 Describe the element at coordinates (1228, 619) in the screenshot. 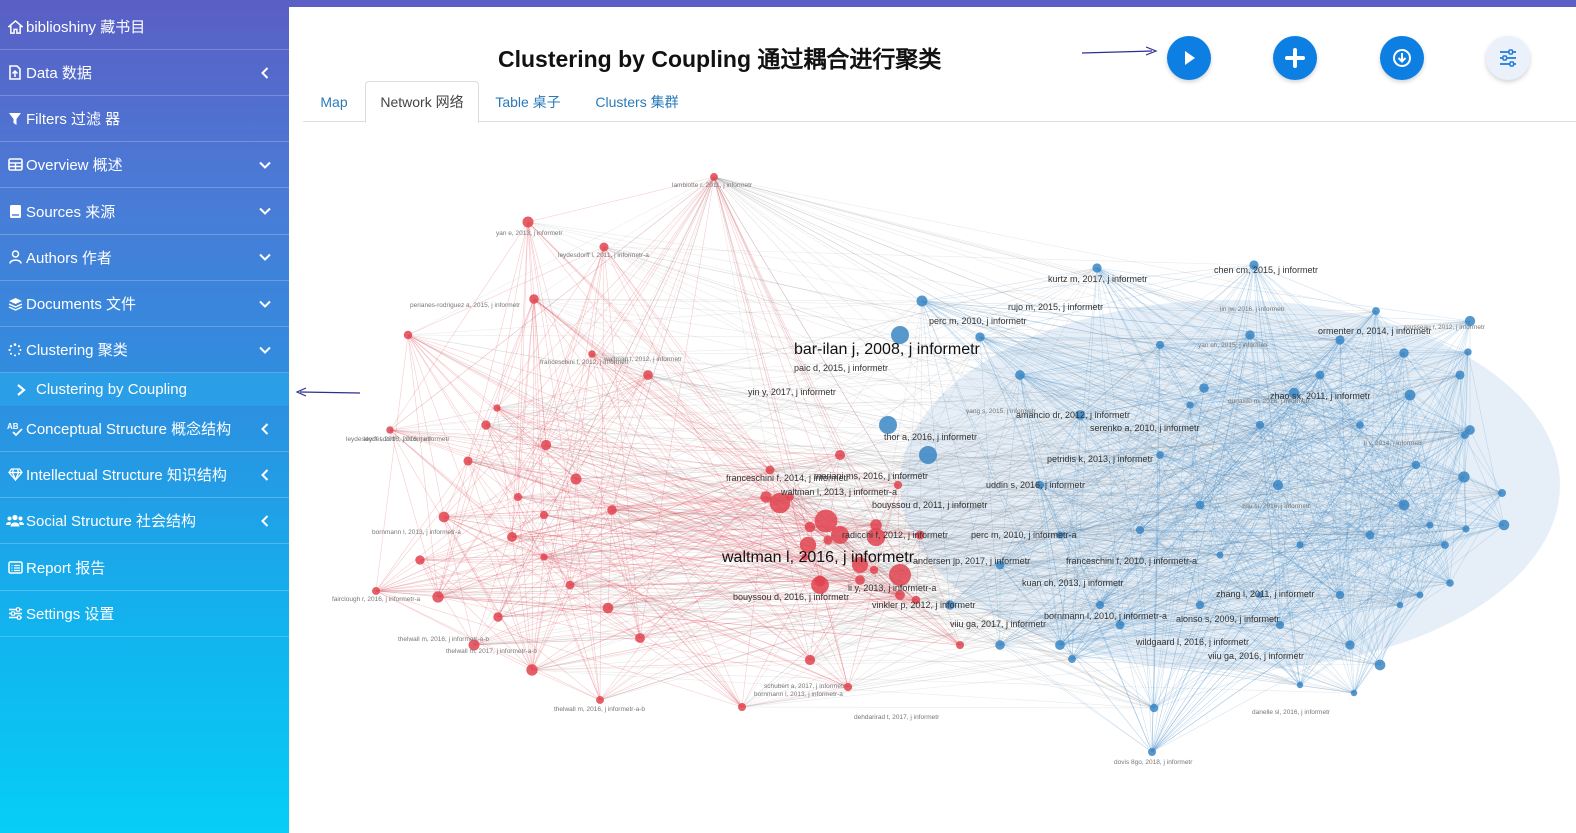

I see `node-label: alonso s, 2009, j informetr` at that location.